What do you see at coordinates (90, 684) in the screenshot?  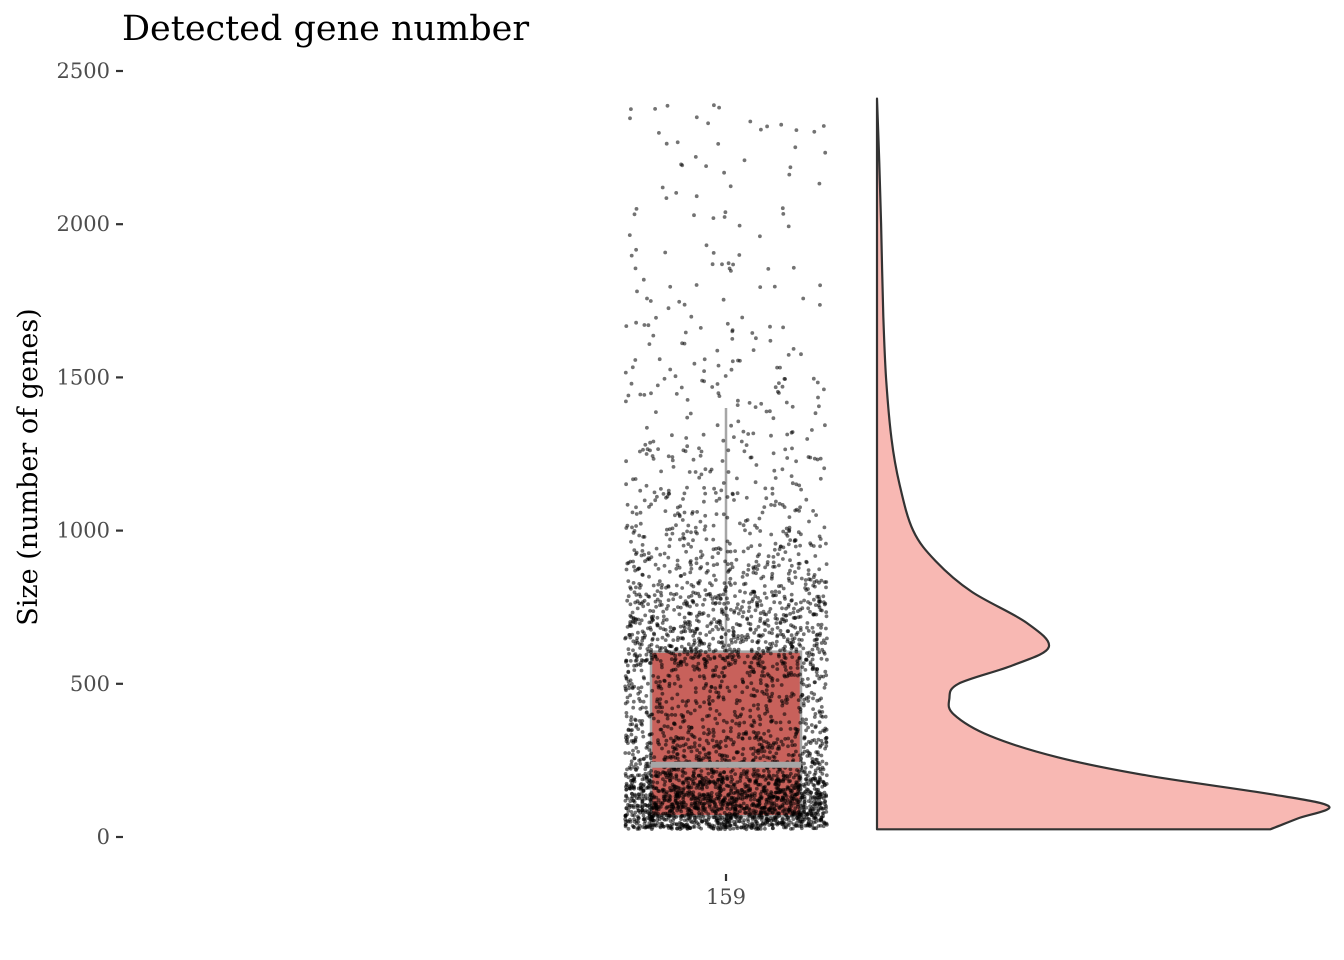 I see `y-tick-label-500: 500` at bounding box center [90, 684].